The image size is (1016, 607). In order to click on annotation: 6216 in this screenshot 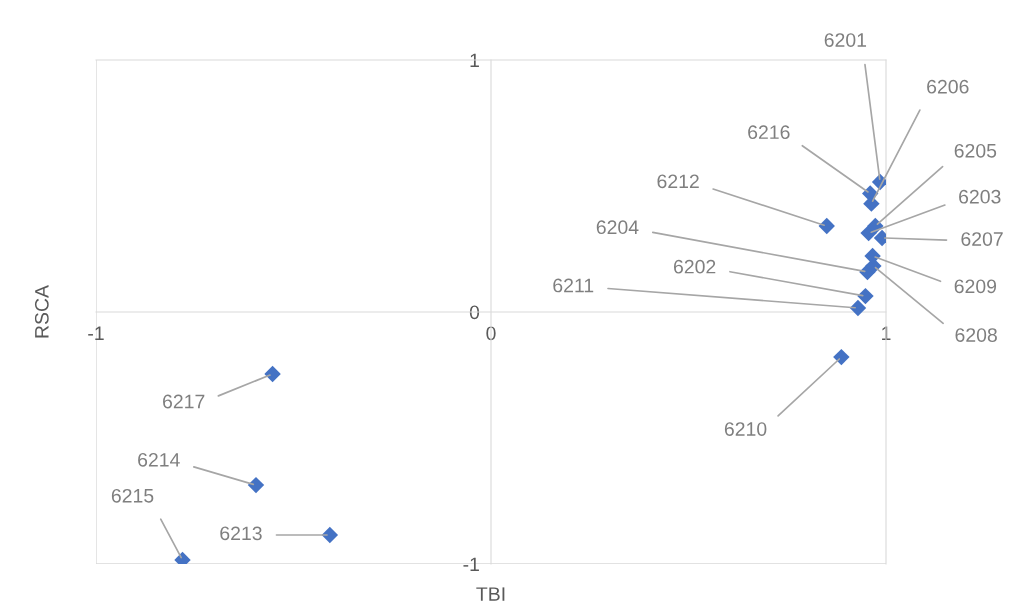, I will do `click(769, 132)`.